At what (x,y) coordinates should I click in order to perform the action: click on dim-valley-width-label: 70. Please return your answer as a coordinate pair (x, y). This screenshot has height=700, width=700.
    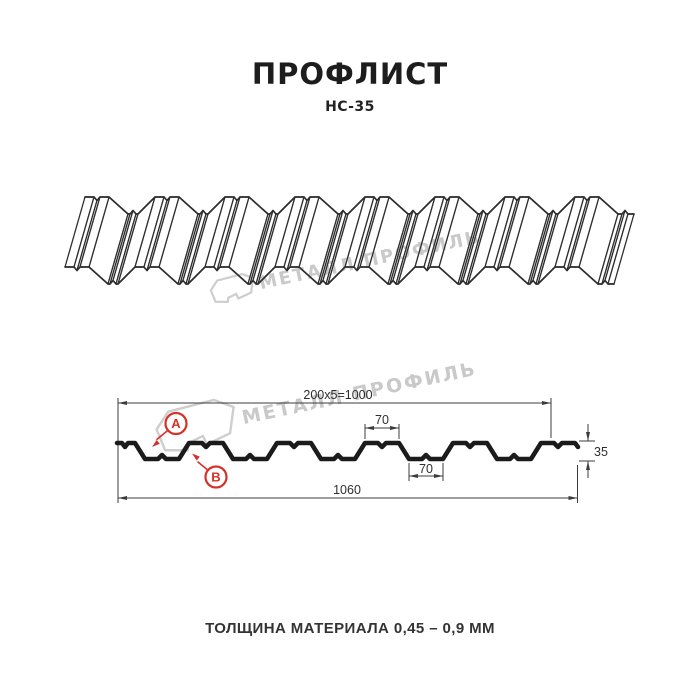
    Looking at the image, I should click on (426, 469).